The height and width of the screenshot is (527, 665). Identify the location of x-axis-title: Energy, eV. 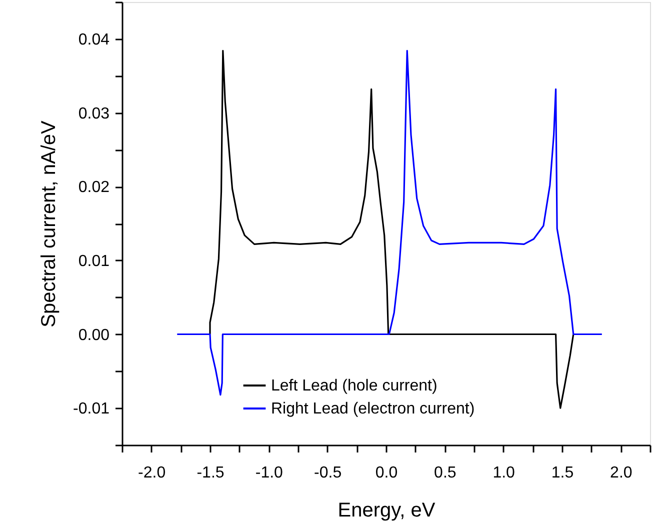
(387, 511).